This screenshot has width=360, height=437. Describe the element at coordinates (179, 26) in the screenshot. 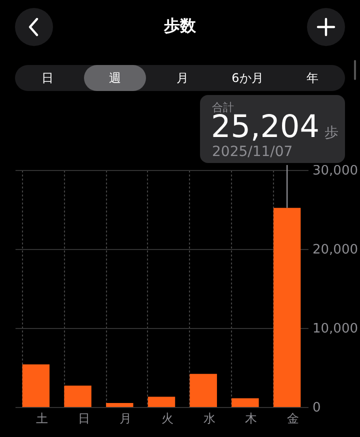

I see `chart-title: 歩数` at that location.